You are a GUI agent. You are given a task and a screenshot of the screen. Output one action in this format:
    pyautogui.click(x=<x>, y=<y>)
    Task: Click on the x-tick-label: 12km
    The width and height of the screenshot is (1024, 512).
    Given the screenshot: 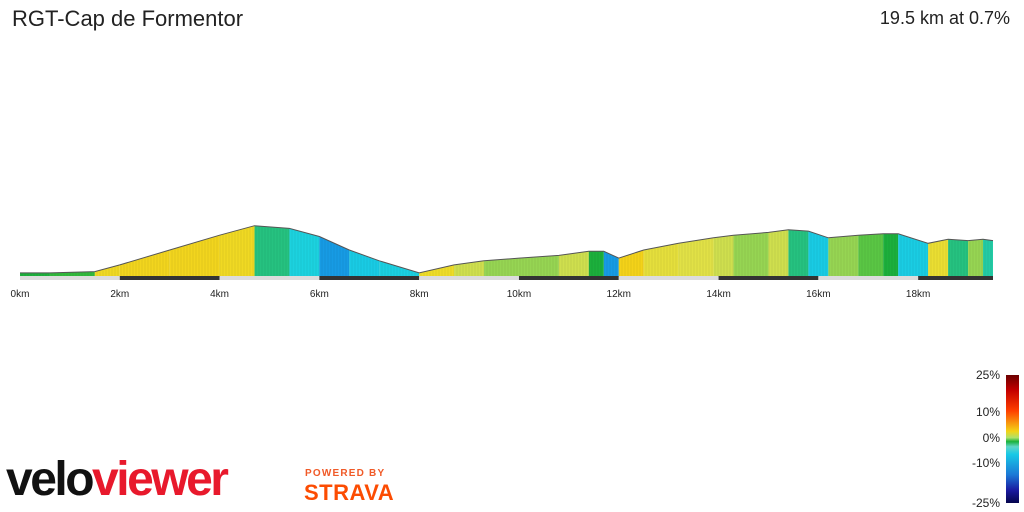 What is the action you would take?
    pyautogui.click(x=619, y=294)
    